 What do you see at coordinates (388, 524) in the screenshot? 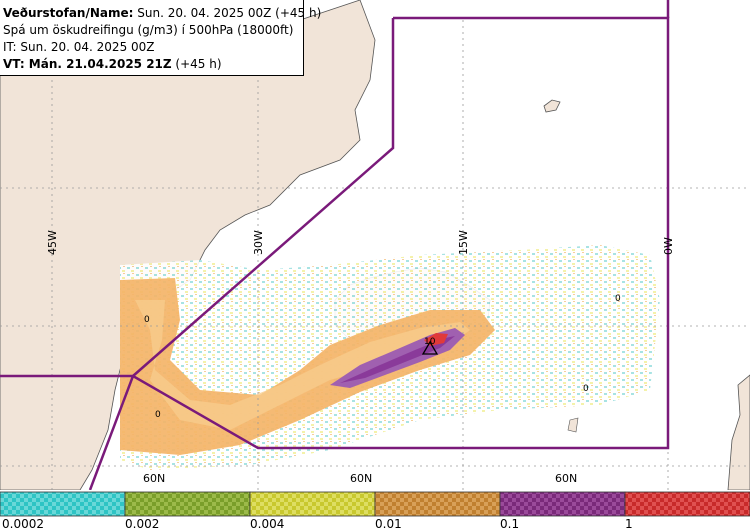
I see `legend-label-3: 0.01` at bounding box center [388, 524].